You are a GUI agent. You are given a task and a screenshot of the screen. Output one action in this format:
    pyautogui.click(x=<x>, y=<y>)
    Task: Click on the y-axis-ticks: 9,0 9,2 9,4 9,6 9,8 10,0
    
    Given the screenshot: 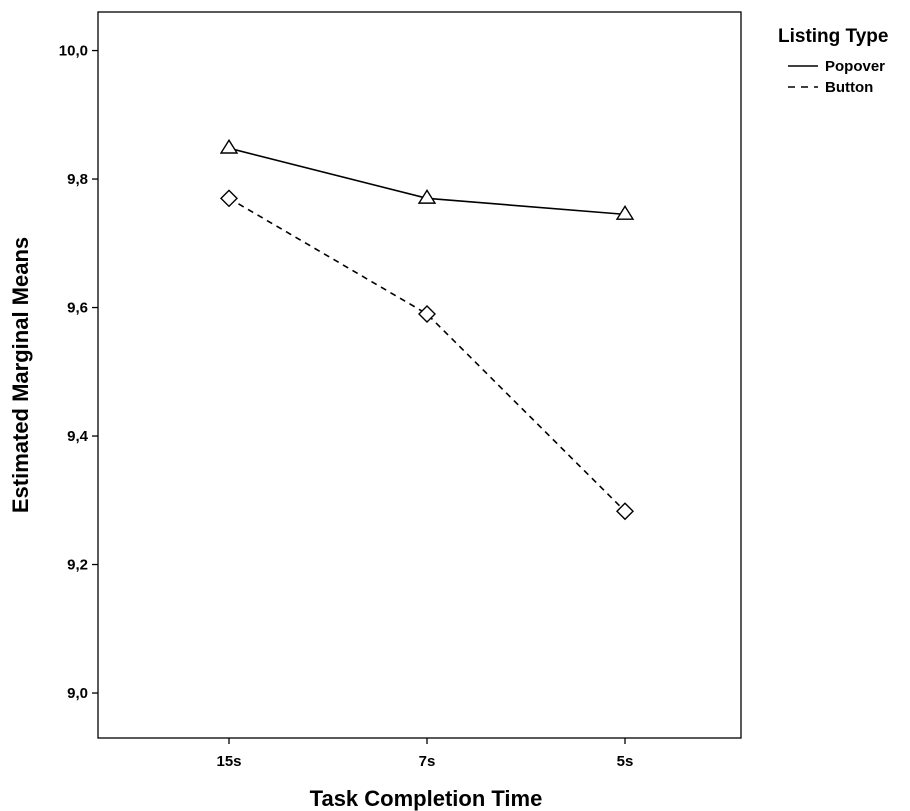 What is the action you would take?
    pyautogui.click(x=78, y=372)
    